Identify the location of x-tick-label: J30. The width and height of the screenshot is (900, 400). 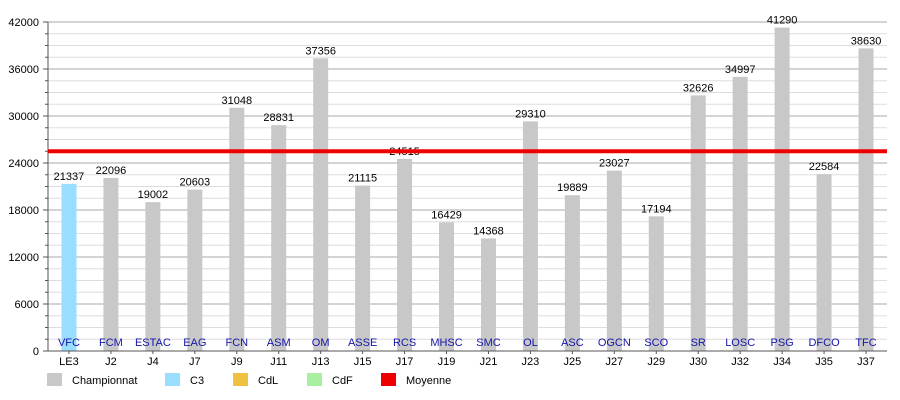
(698, 362).